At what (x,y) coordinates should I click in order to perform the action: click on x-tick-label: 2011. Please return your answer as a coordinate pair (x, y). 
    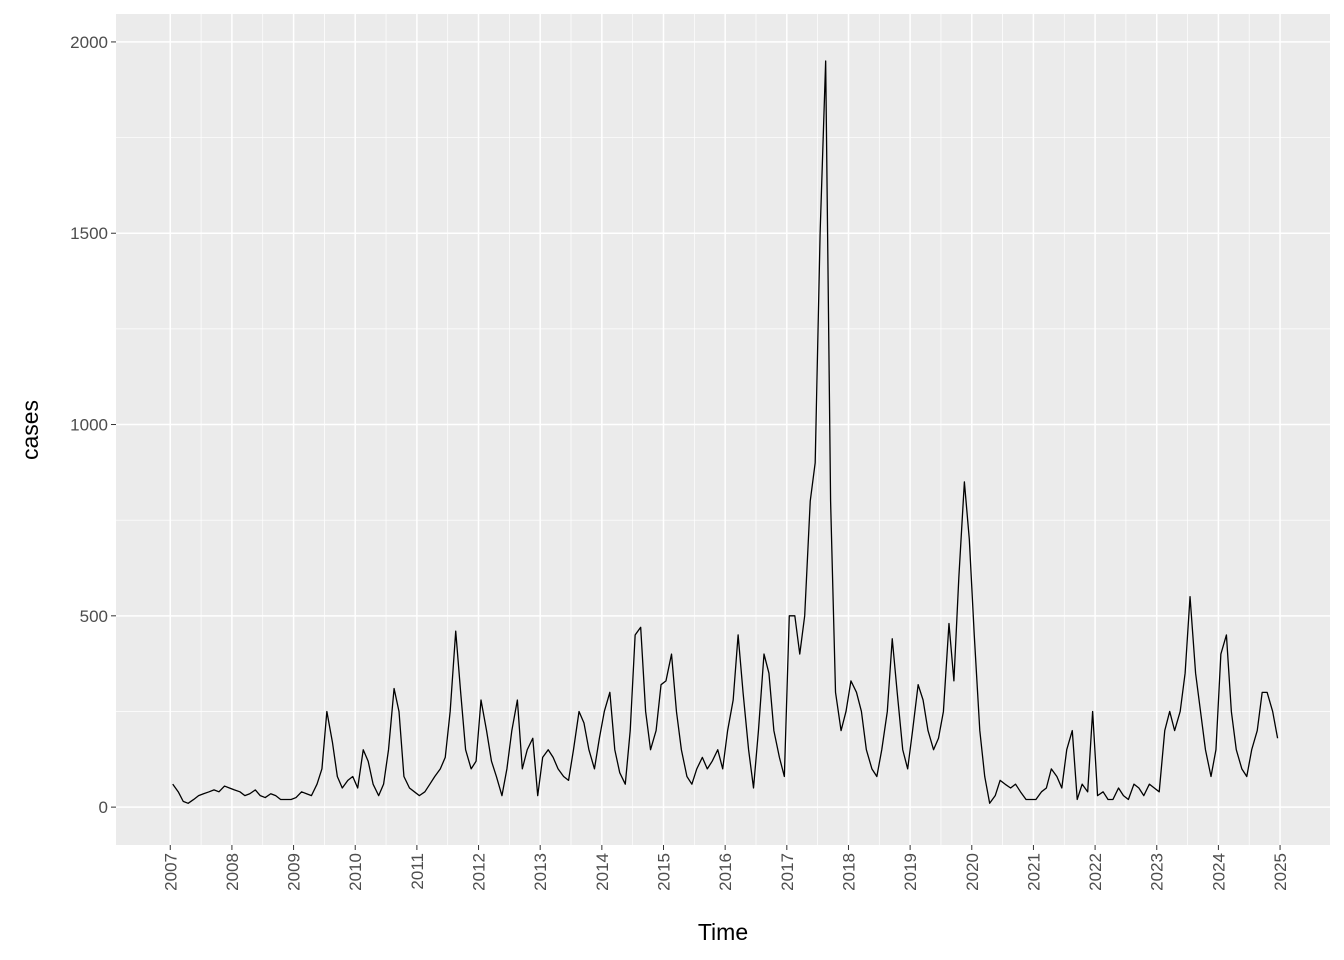
    Looking at the image, I should click on (417, 871).